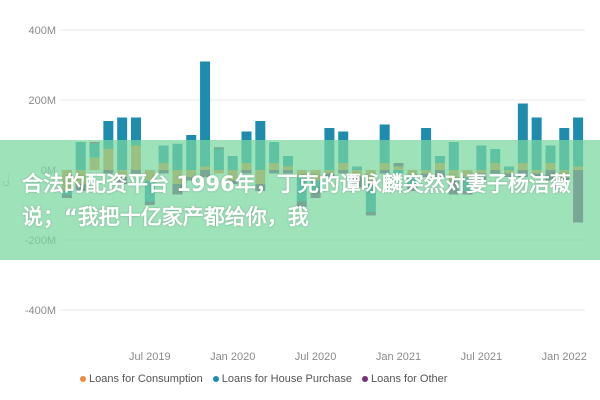  I want to click on y-tick-label: 400M, so click(42, 31).